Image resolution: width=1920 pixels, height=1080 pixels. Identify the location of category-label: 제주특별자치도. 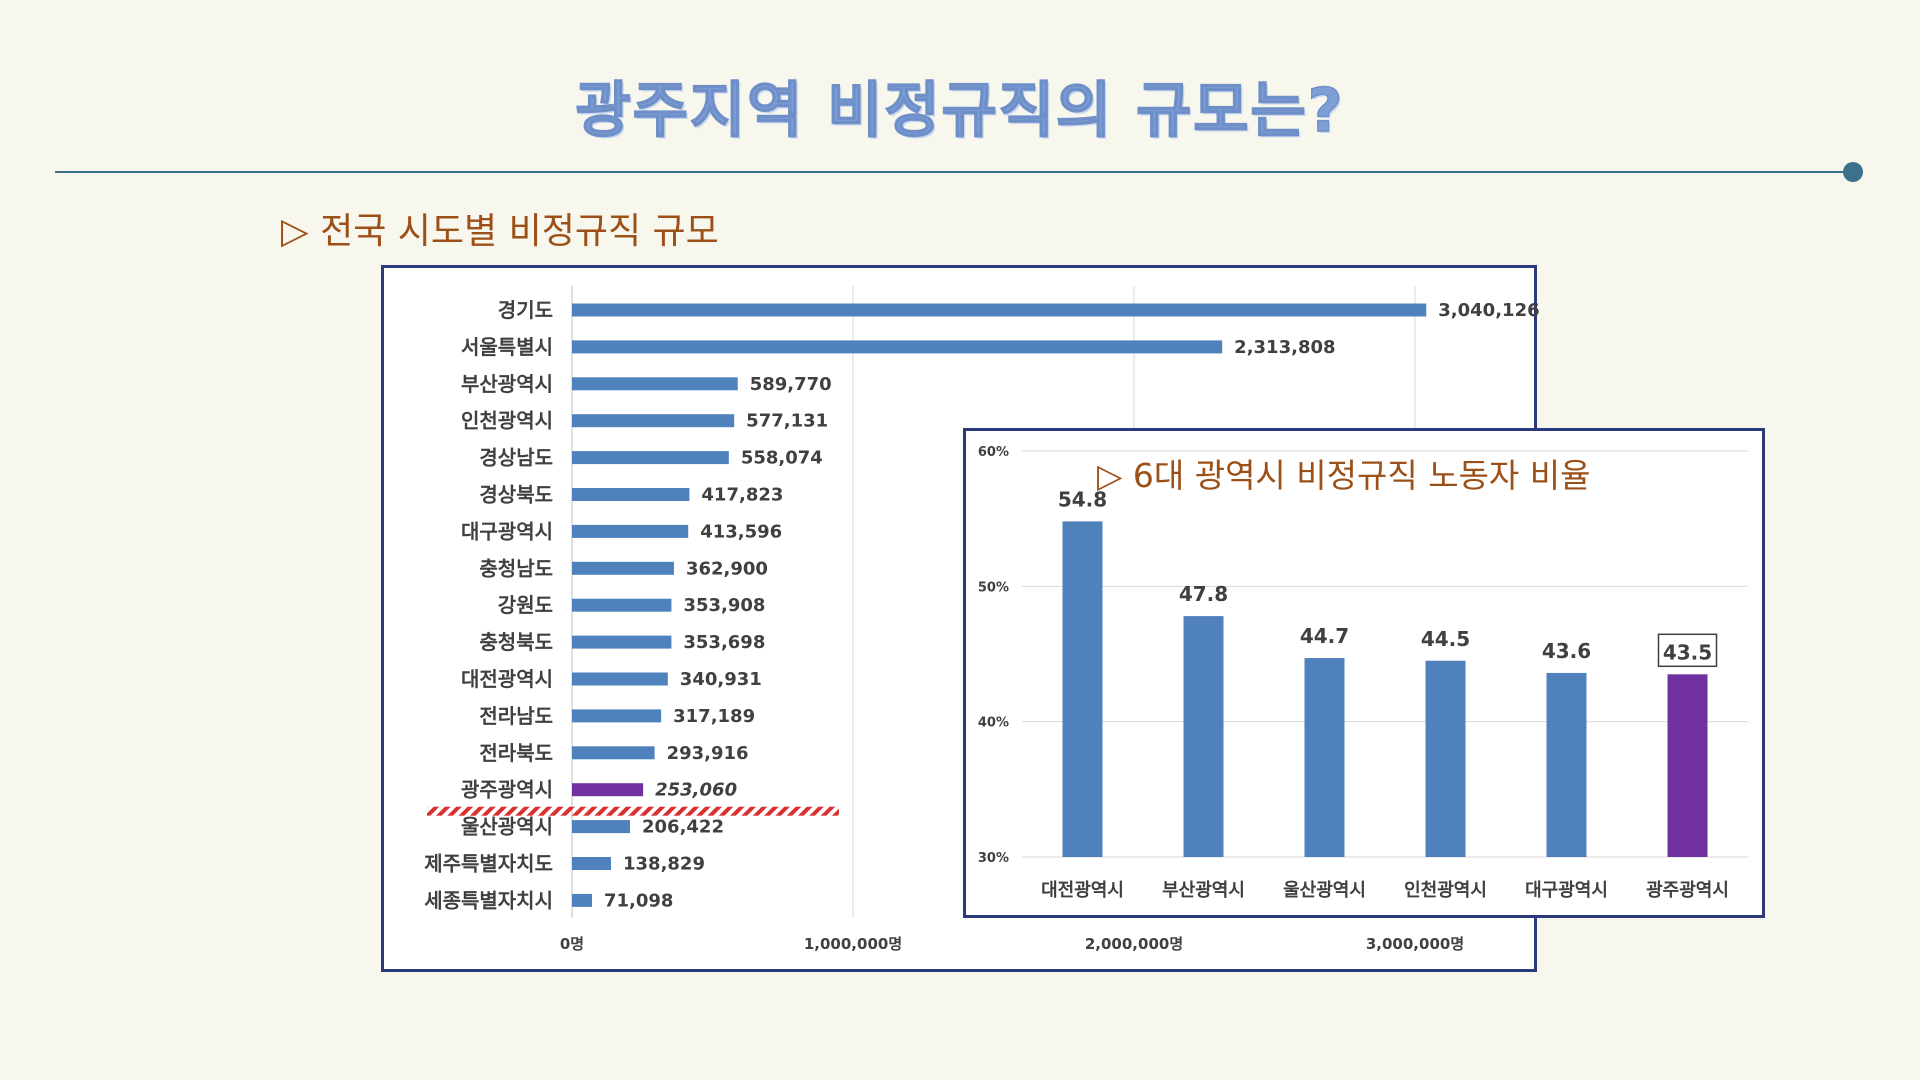
(488, 864).